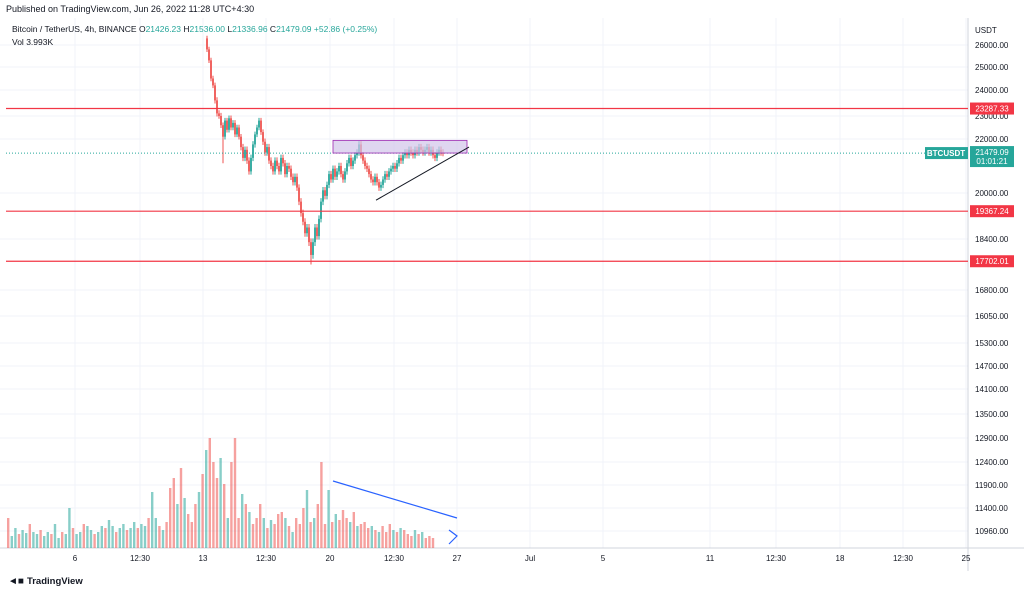 This screenshot has width=1024, height=593. Describe the element at coordinates (946, 153) in the screenshot. I see `symbol-tag-label: BTCUSDT` at that location.